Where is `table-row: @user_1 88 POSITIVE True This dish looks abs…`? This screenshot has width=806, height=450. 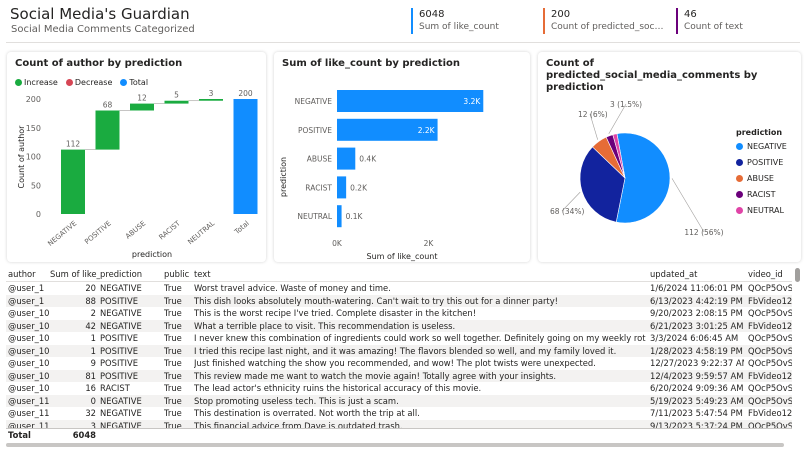 table-row: @user_1 88 POSITIVE True This dish looks abs… is located at coordinates (399, 300).